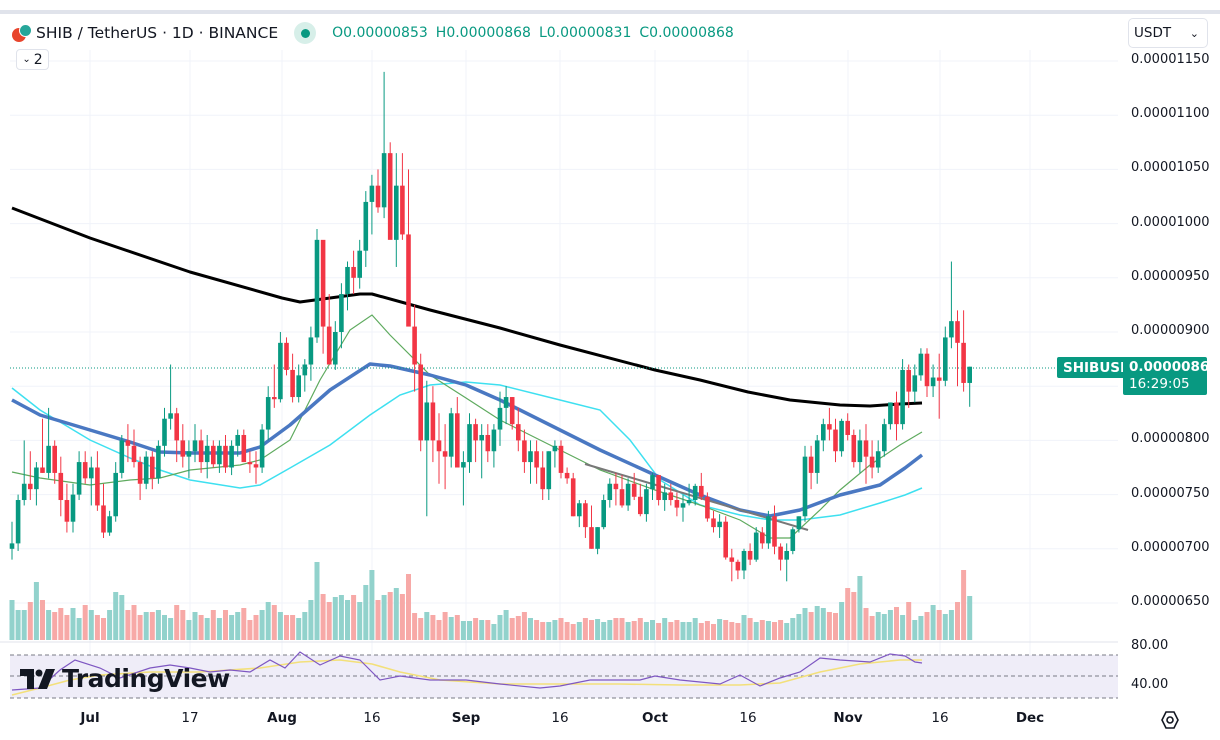  Describe the element at coordinates (585, 33) in the screenshot. I see `ohlc-low: L0.00000831` at that location.